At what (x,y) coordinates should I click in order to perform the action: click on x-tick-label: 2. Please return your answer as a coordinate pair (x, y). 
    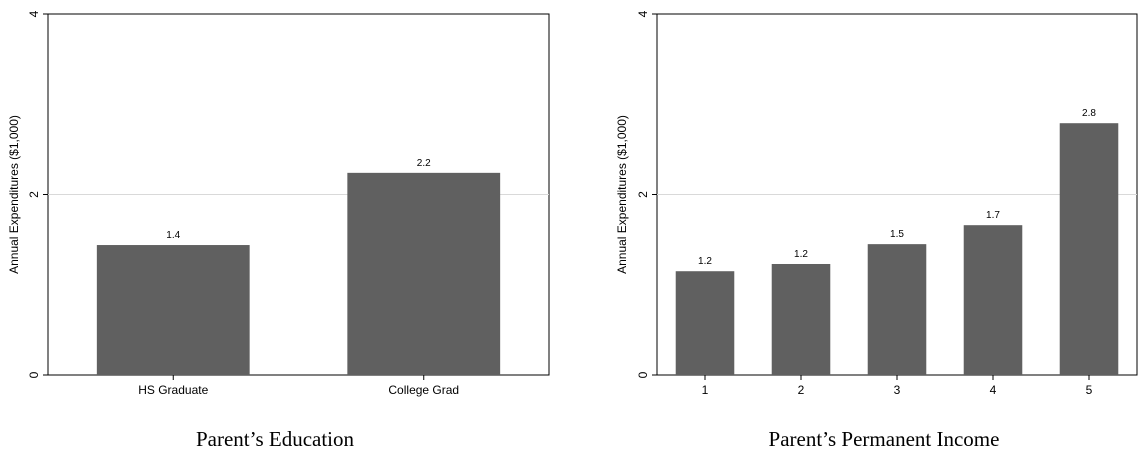
    Looking at the image, I should click on (801, 390).